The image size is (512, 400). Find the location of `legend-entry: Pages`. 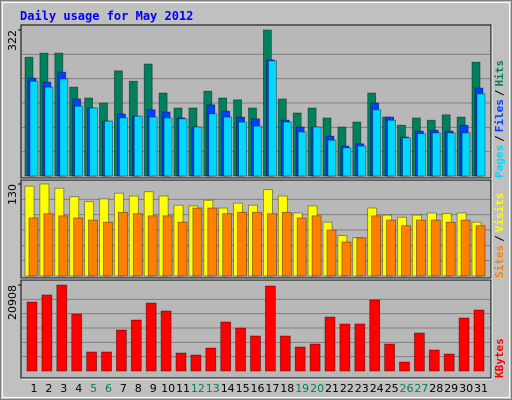

legend-entry: Pages is located at coordinates (499, 161).